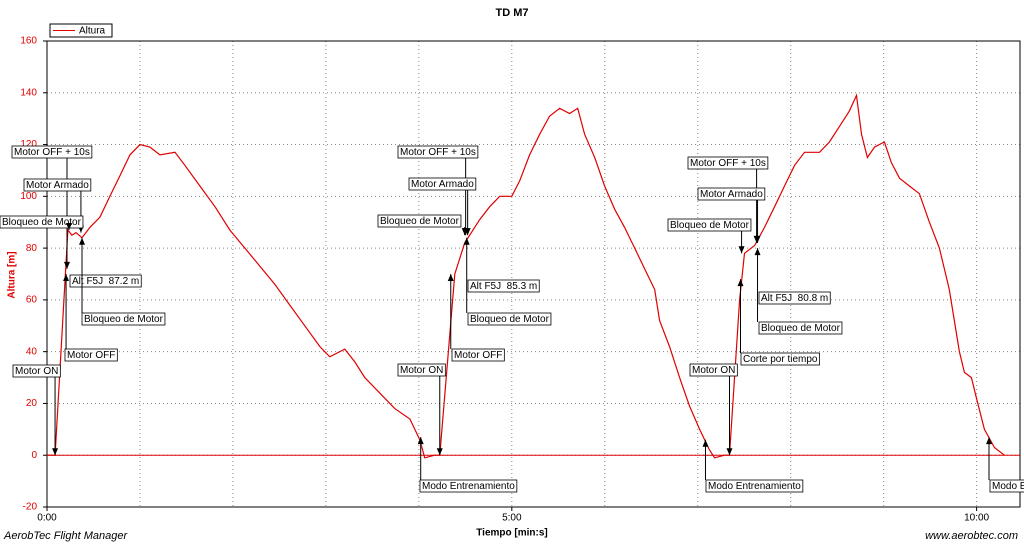  I want to click on legend-box, so click(81, 30).